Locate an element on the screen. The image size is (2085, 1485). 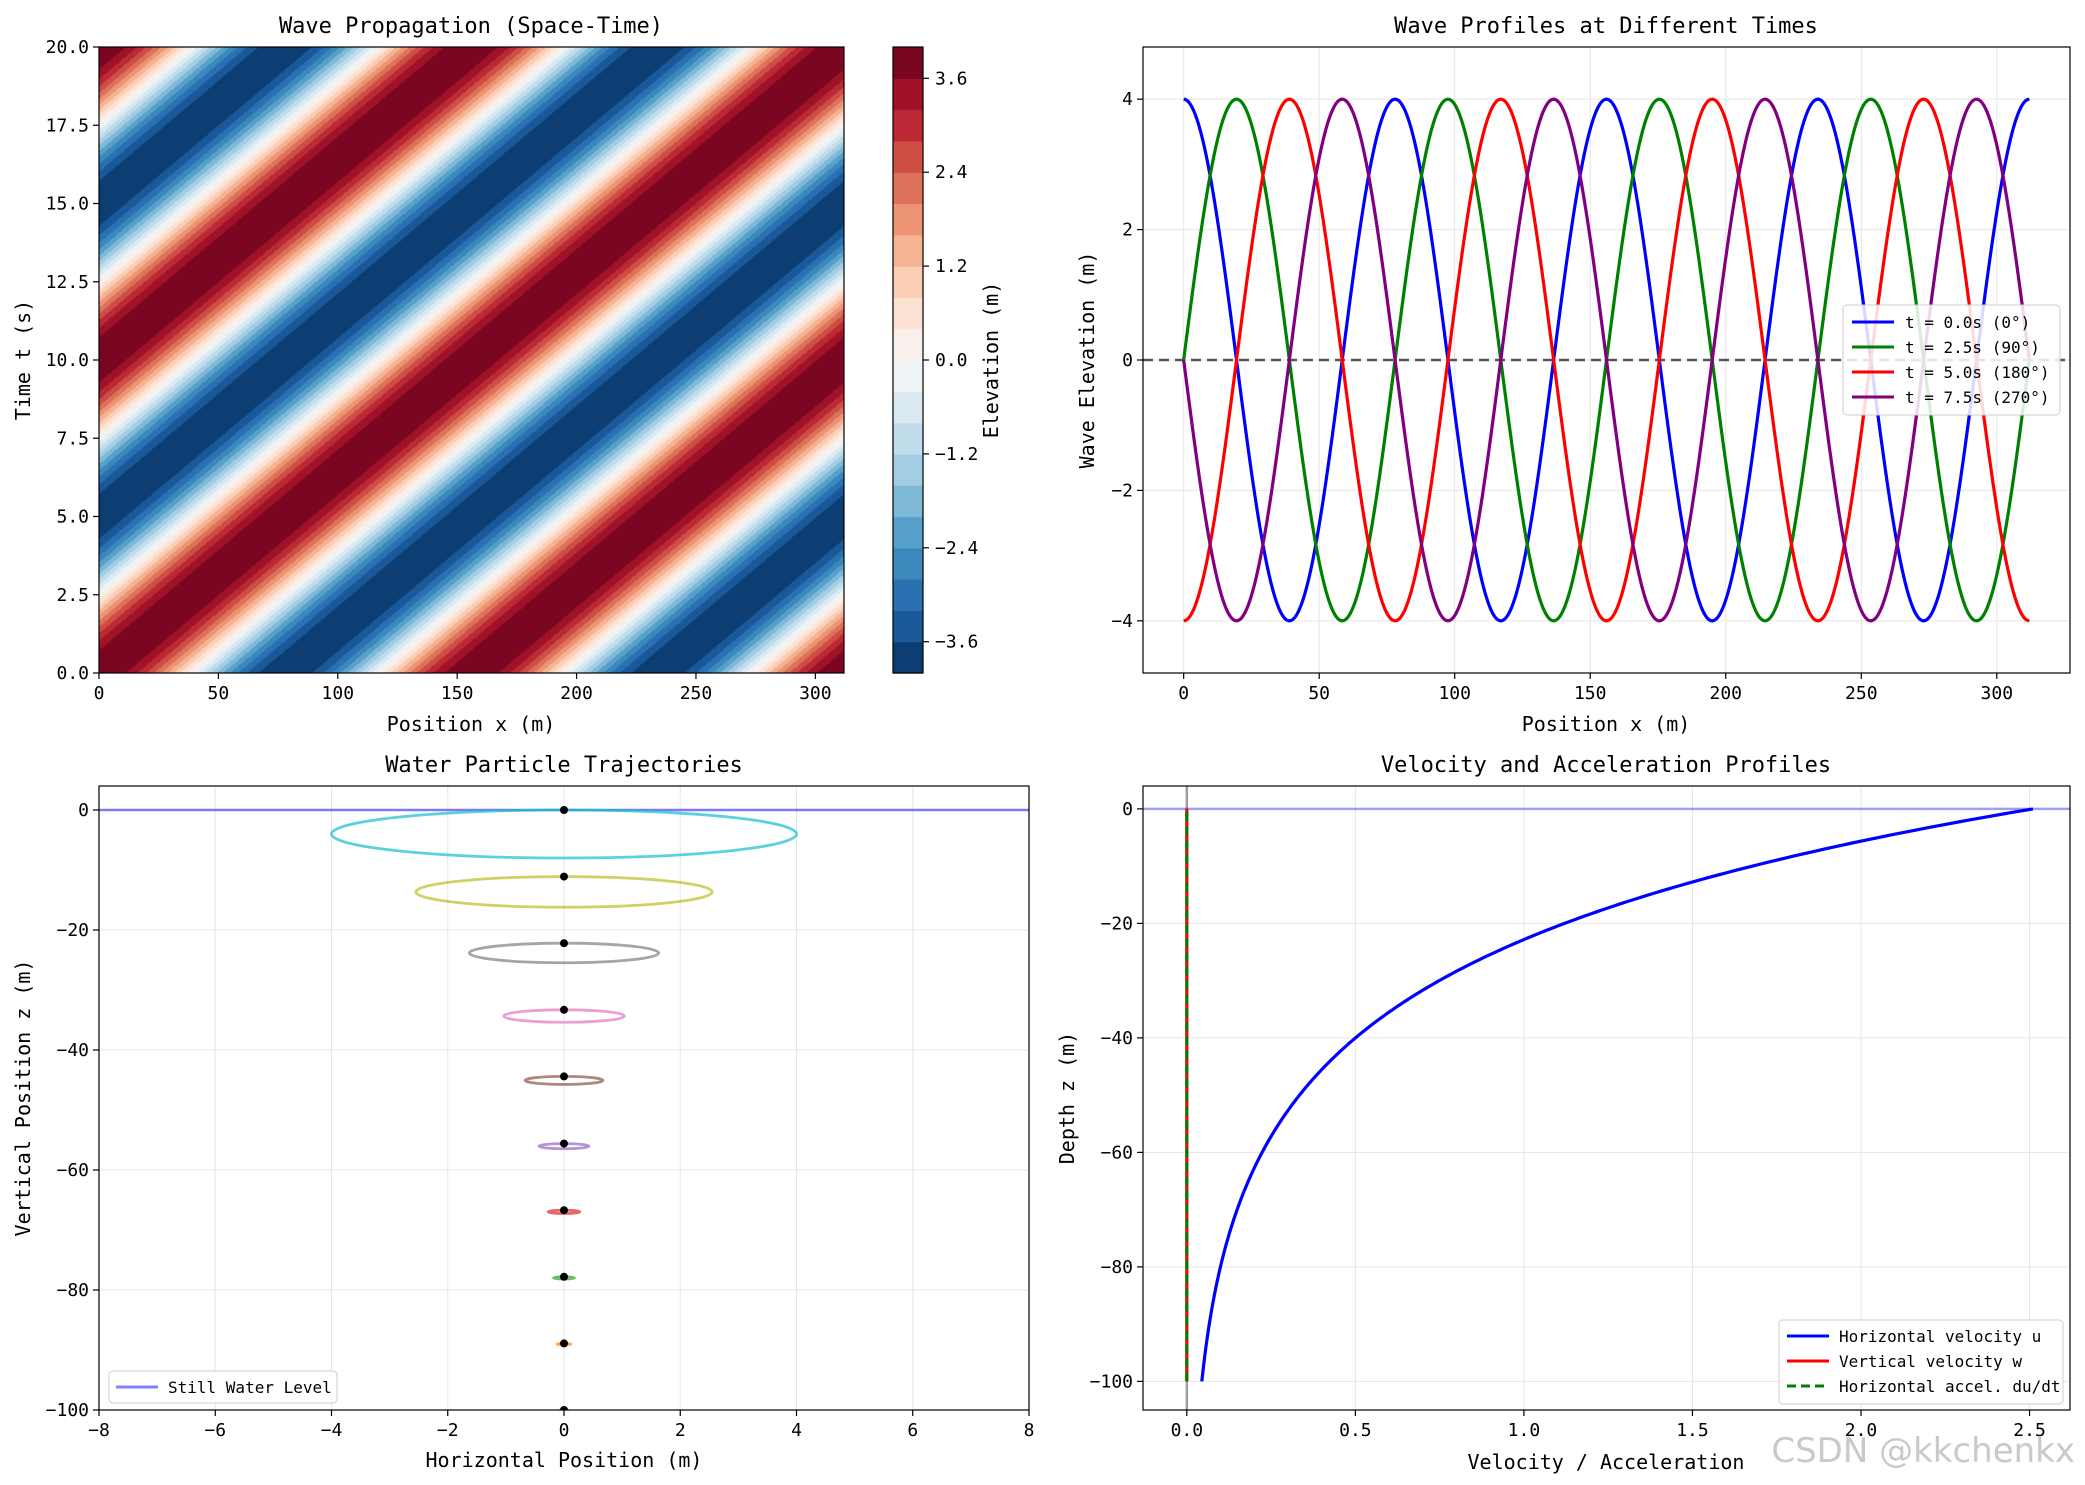
wave-x-tick-label: 50 is located at coordinates (1319, 693).